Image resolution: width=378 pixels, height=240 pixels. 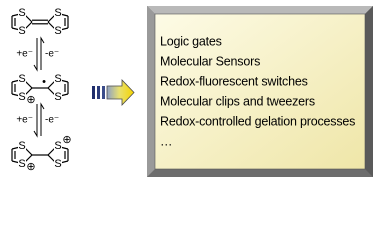 I want to click on application-item: Logic gates, so click(x=191, y=41).